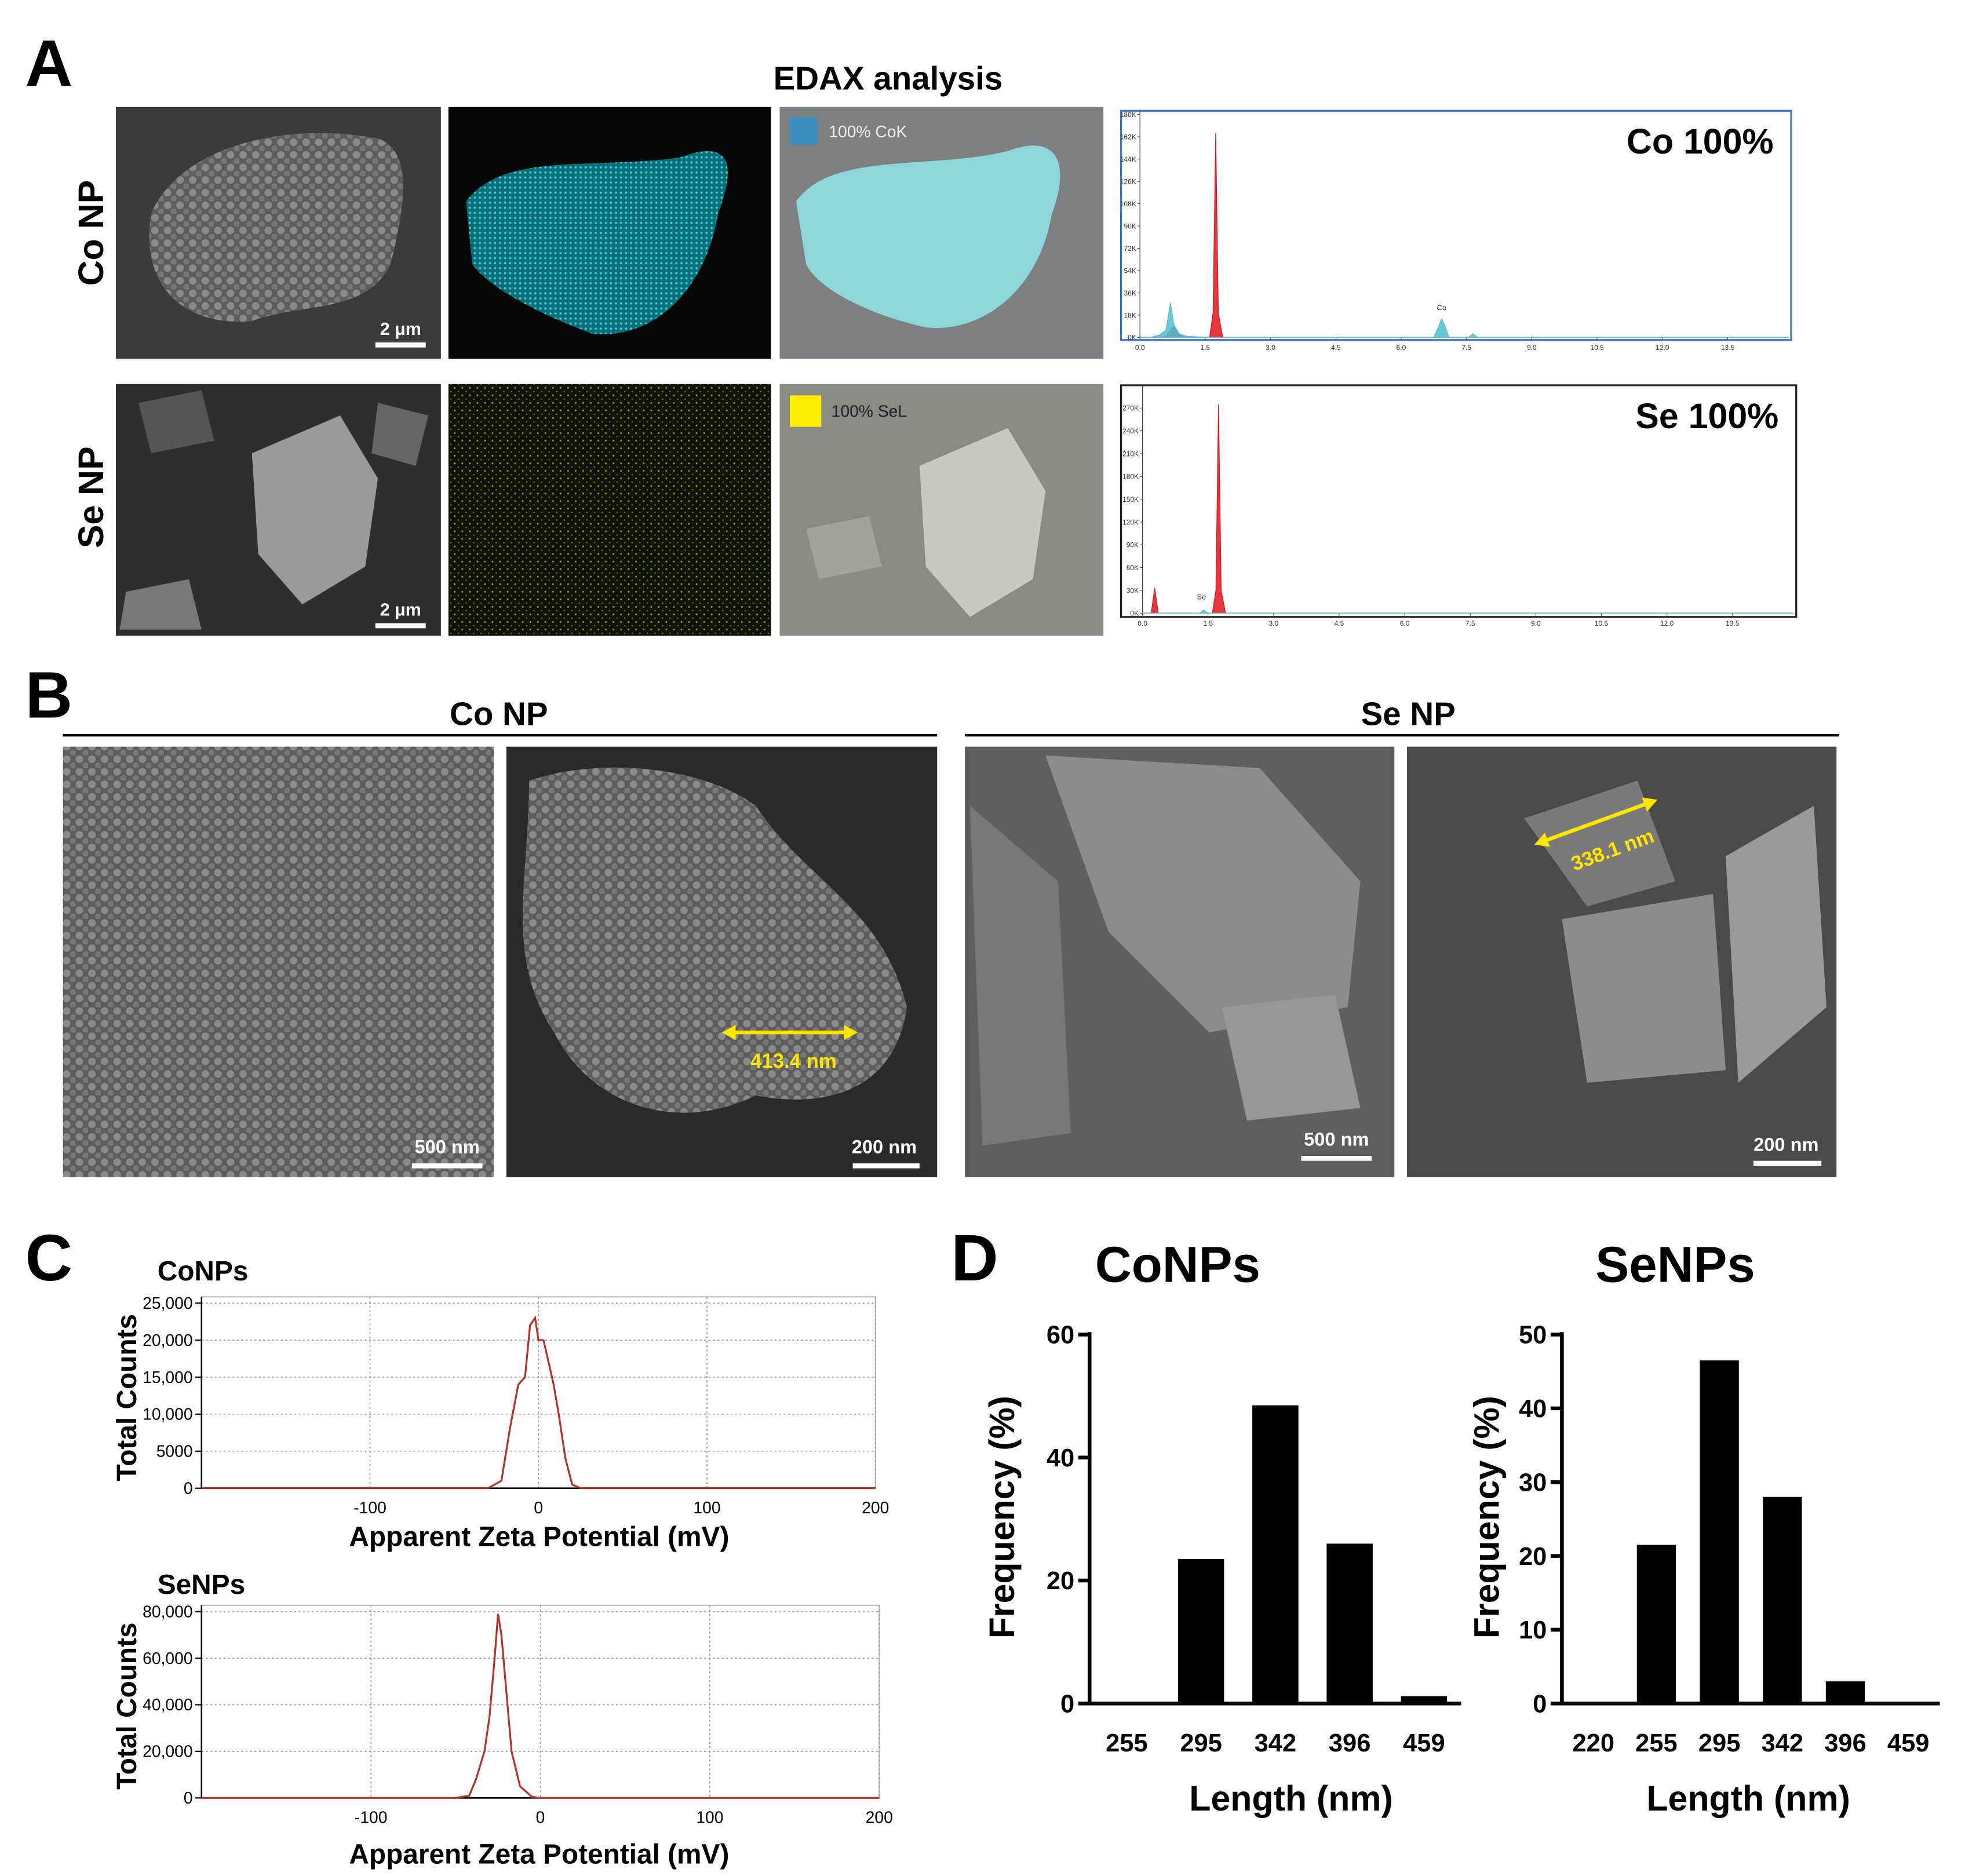 The image size is (1965, 1876). Describe the element at coordinates (1128, 181) in the screenshot. I see `y-tick-label: 126K` at that location.